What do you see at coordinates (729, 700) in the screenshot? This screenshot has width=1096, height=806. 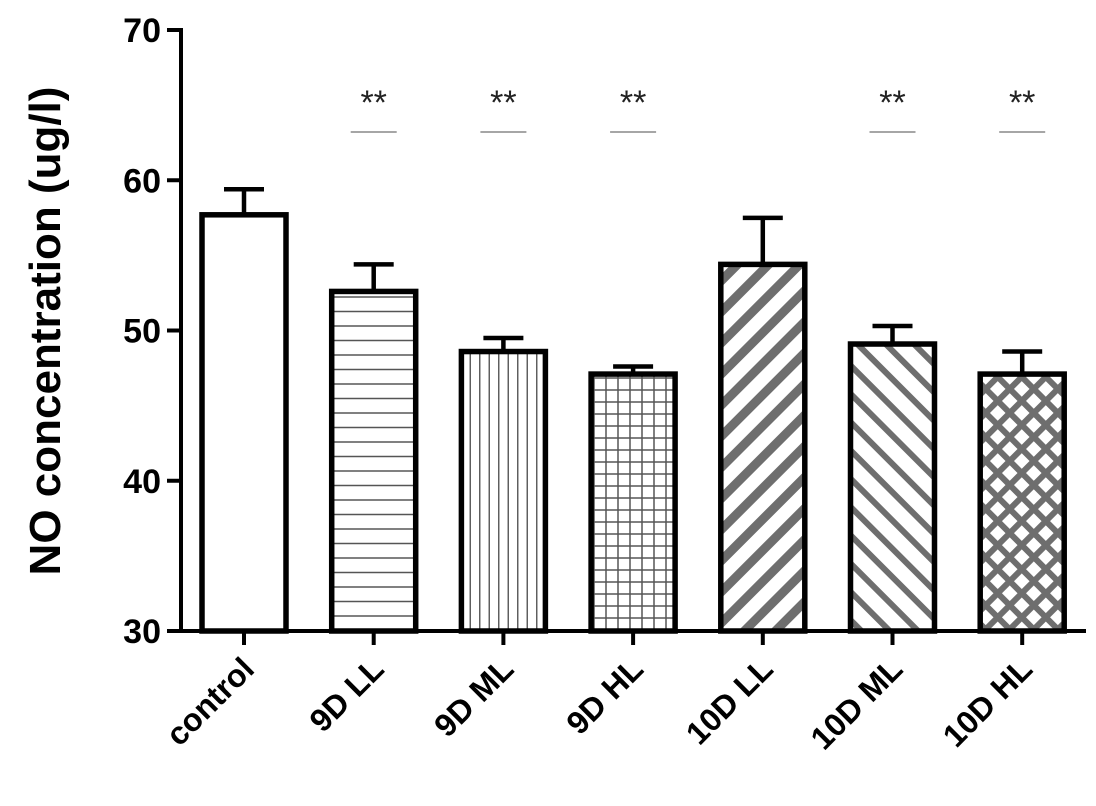 I see `x-tick-label: 10D LL` at bounding box center [729, 700].